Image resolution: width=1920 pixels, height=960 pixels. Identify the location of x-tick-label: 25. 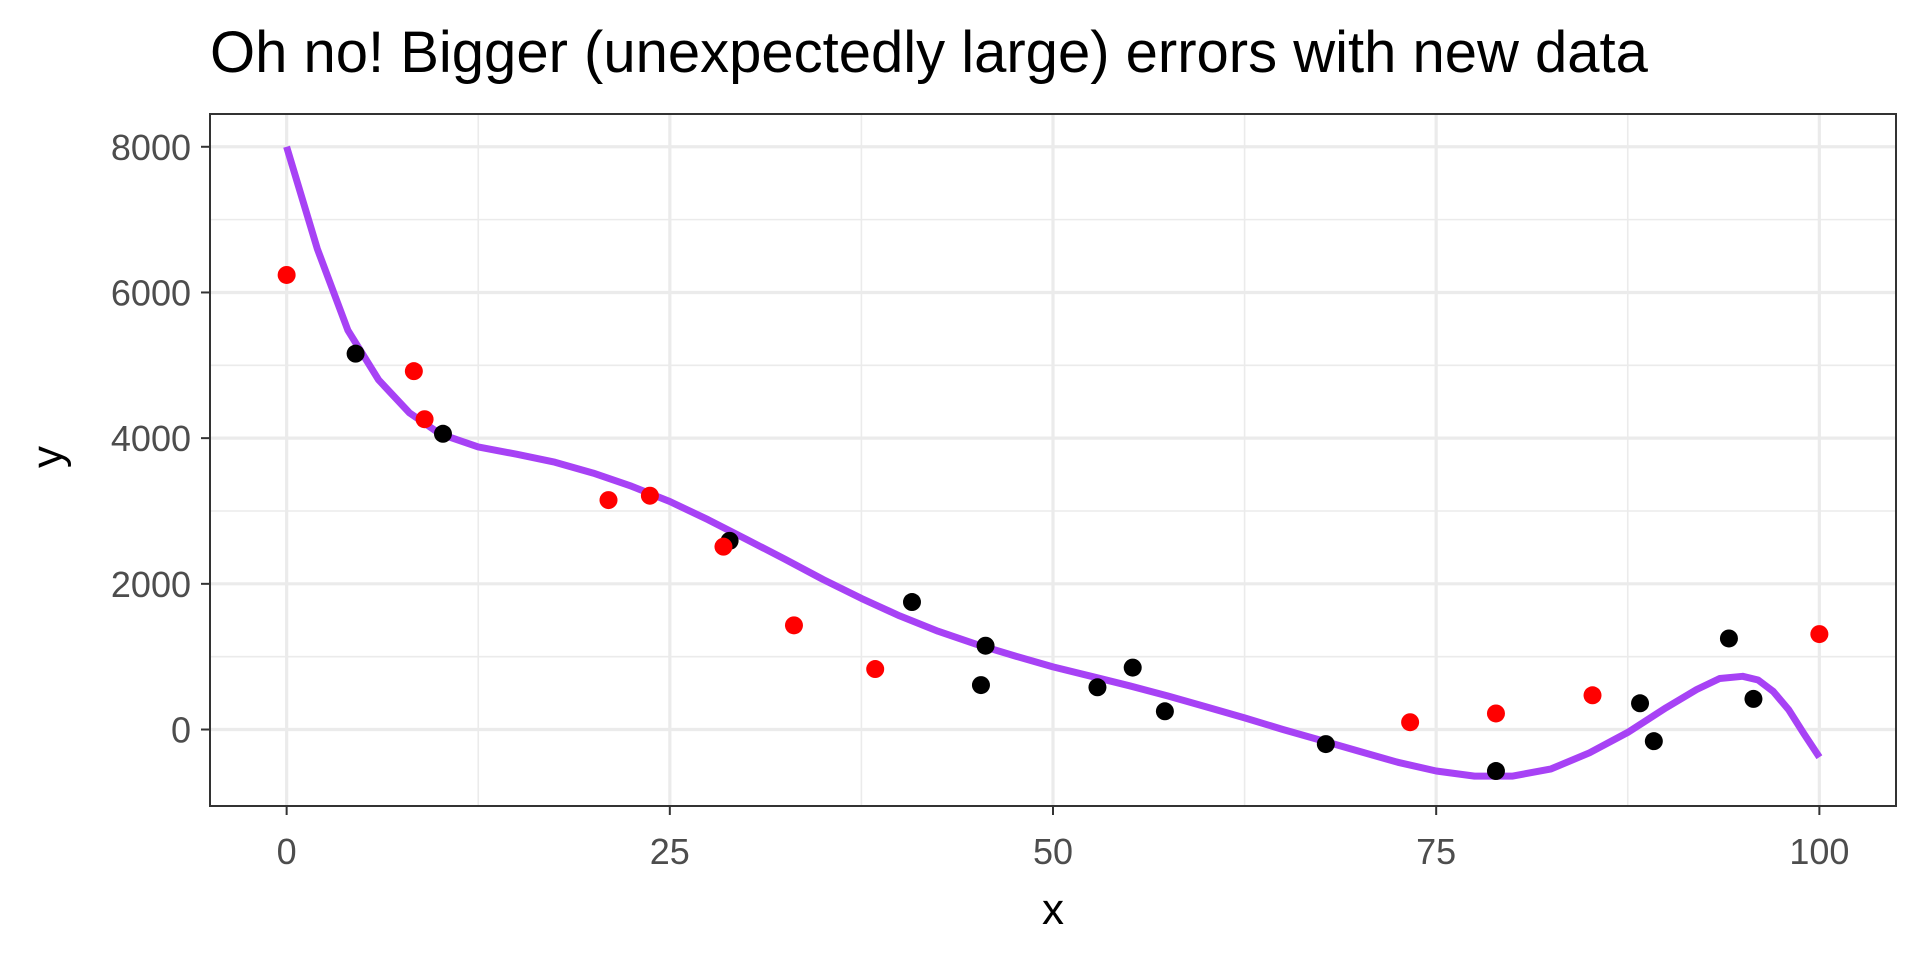
(670, 851).